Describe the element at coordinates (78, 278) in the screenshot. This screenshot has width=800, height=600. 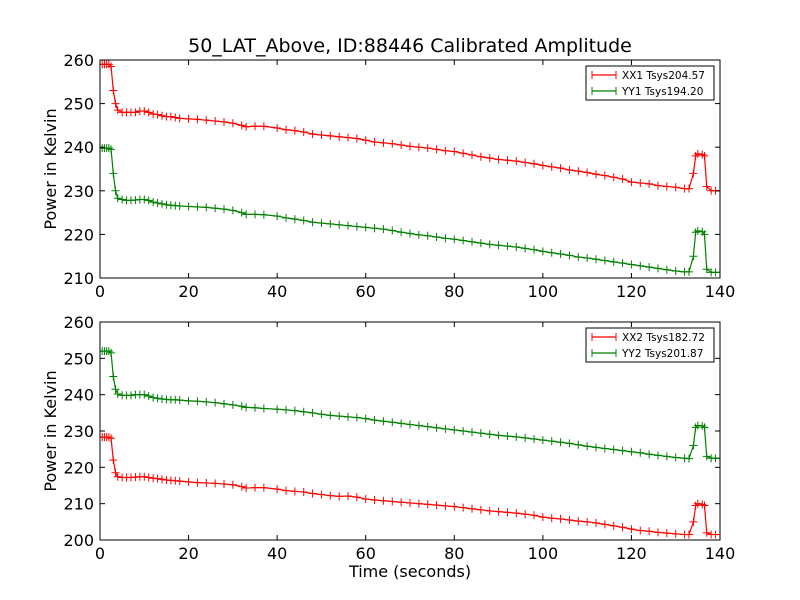
I see `y-tick-label: 210` at that location.